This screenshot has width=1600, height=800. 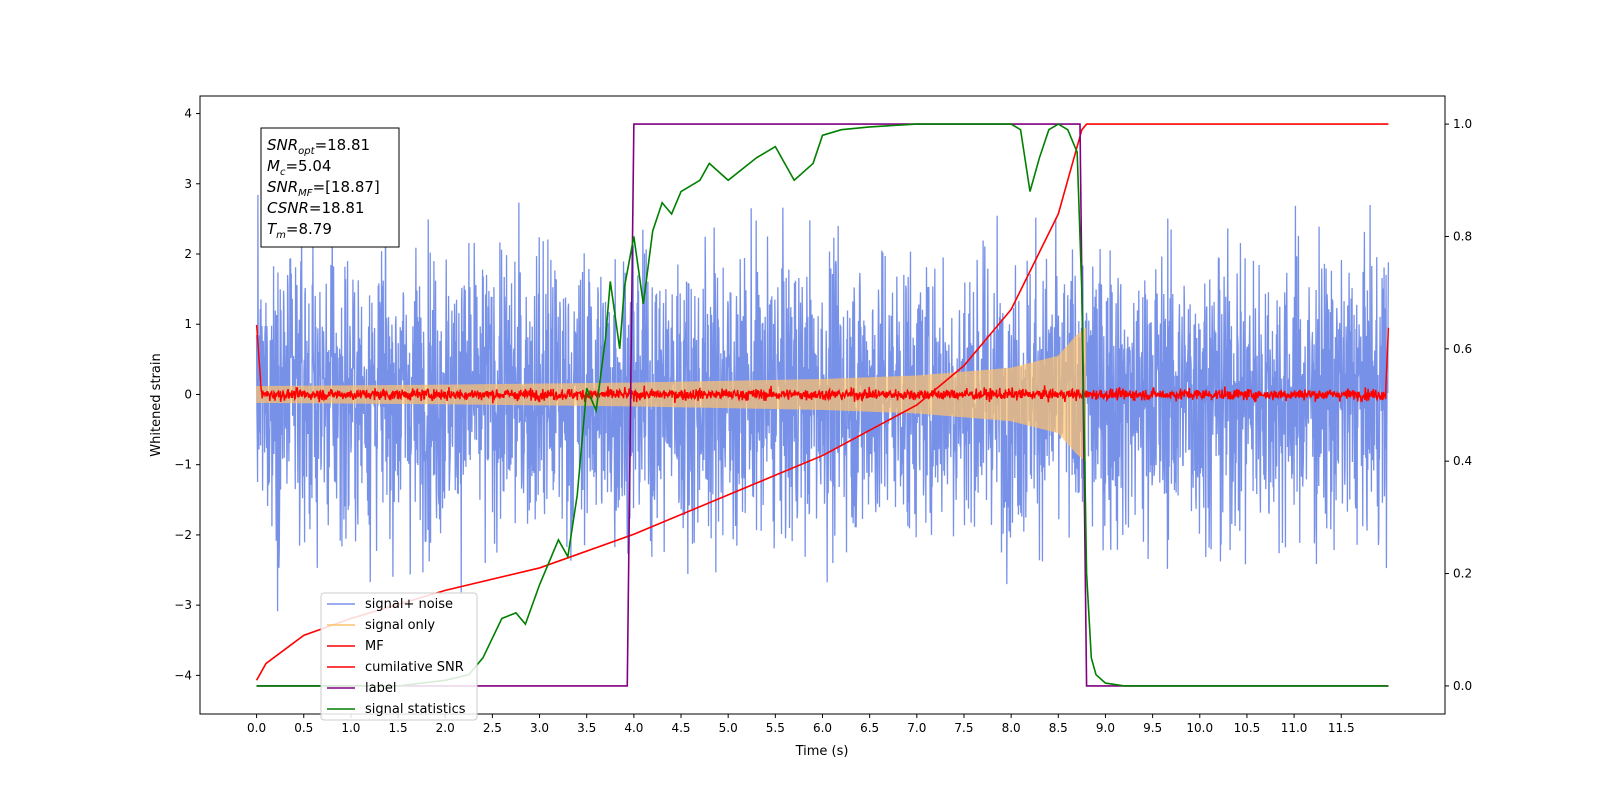 I want to click on x-tick-label: 1.5, so click(x=398, y=728).